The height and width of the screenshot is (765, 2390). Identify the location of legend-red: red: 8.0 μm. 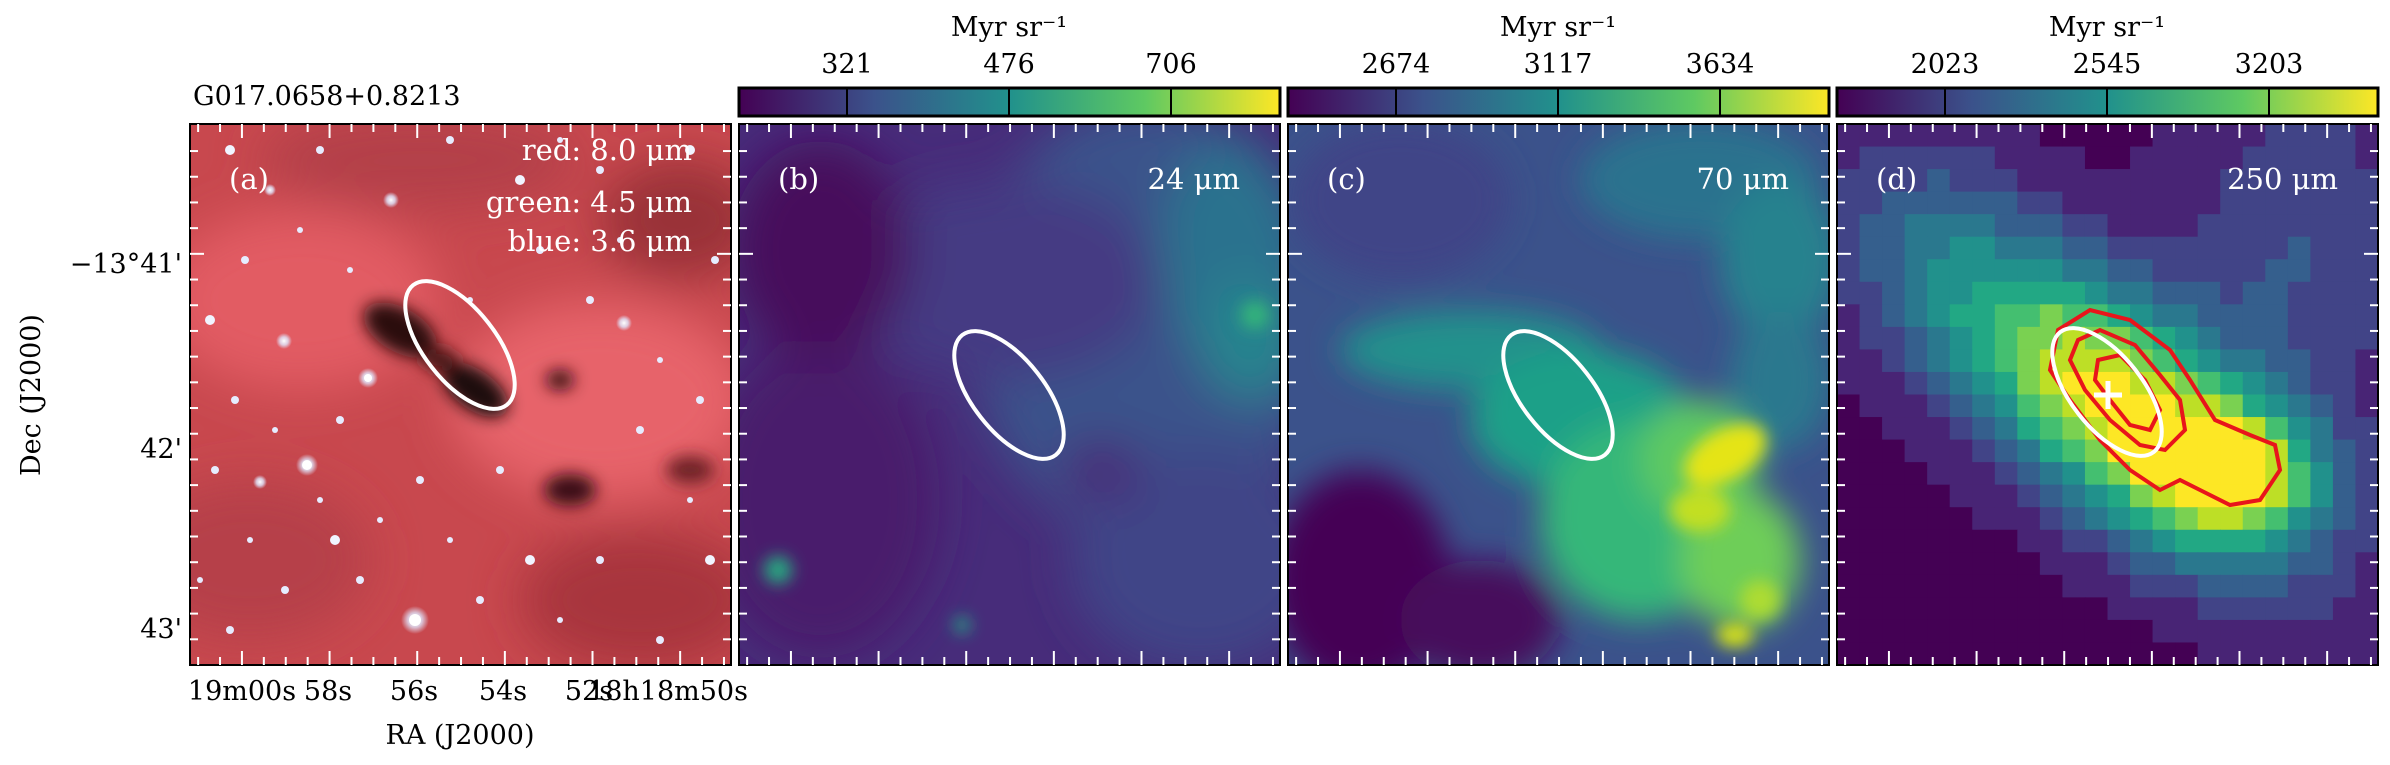
(607, 150).